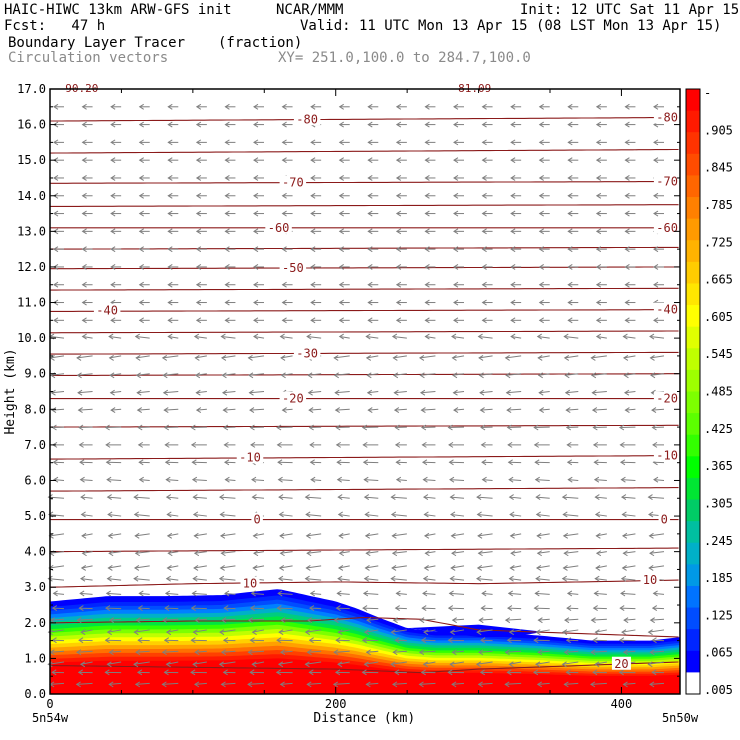 The image size is (740, 740). Describe the element at coordinates (35, 587) in the screenshot. I see `y-tick-label: 3.0` at that location.